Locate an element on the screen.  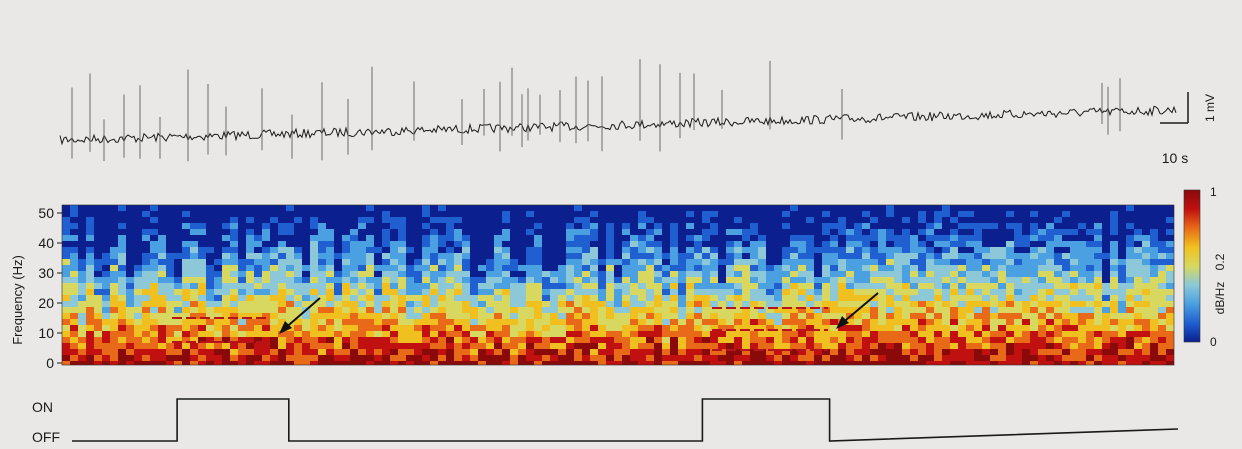
arrow-1-shaft is located at coordinates (301, 314).